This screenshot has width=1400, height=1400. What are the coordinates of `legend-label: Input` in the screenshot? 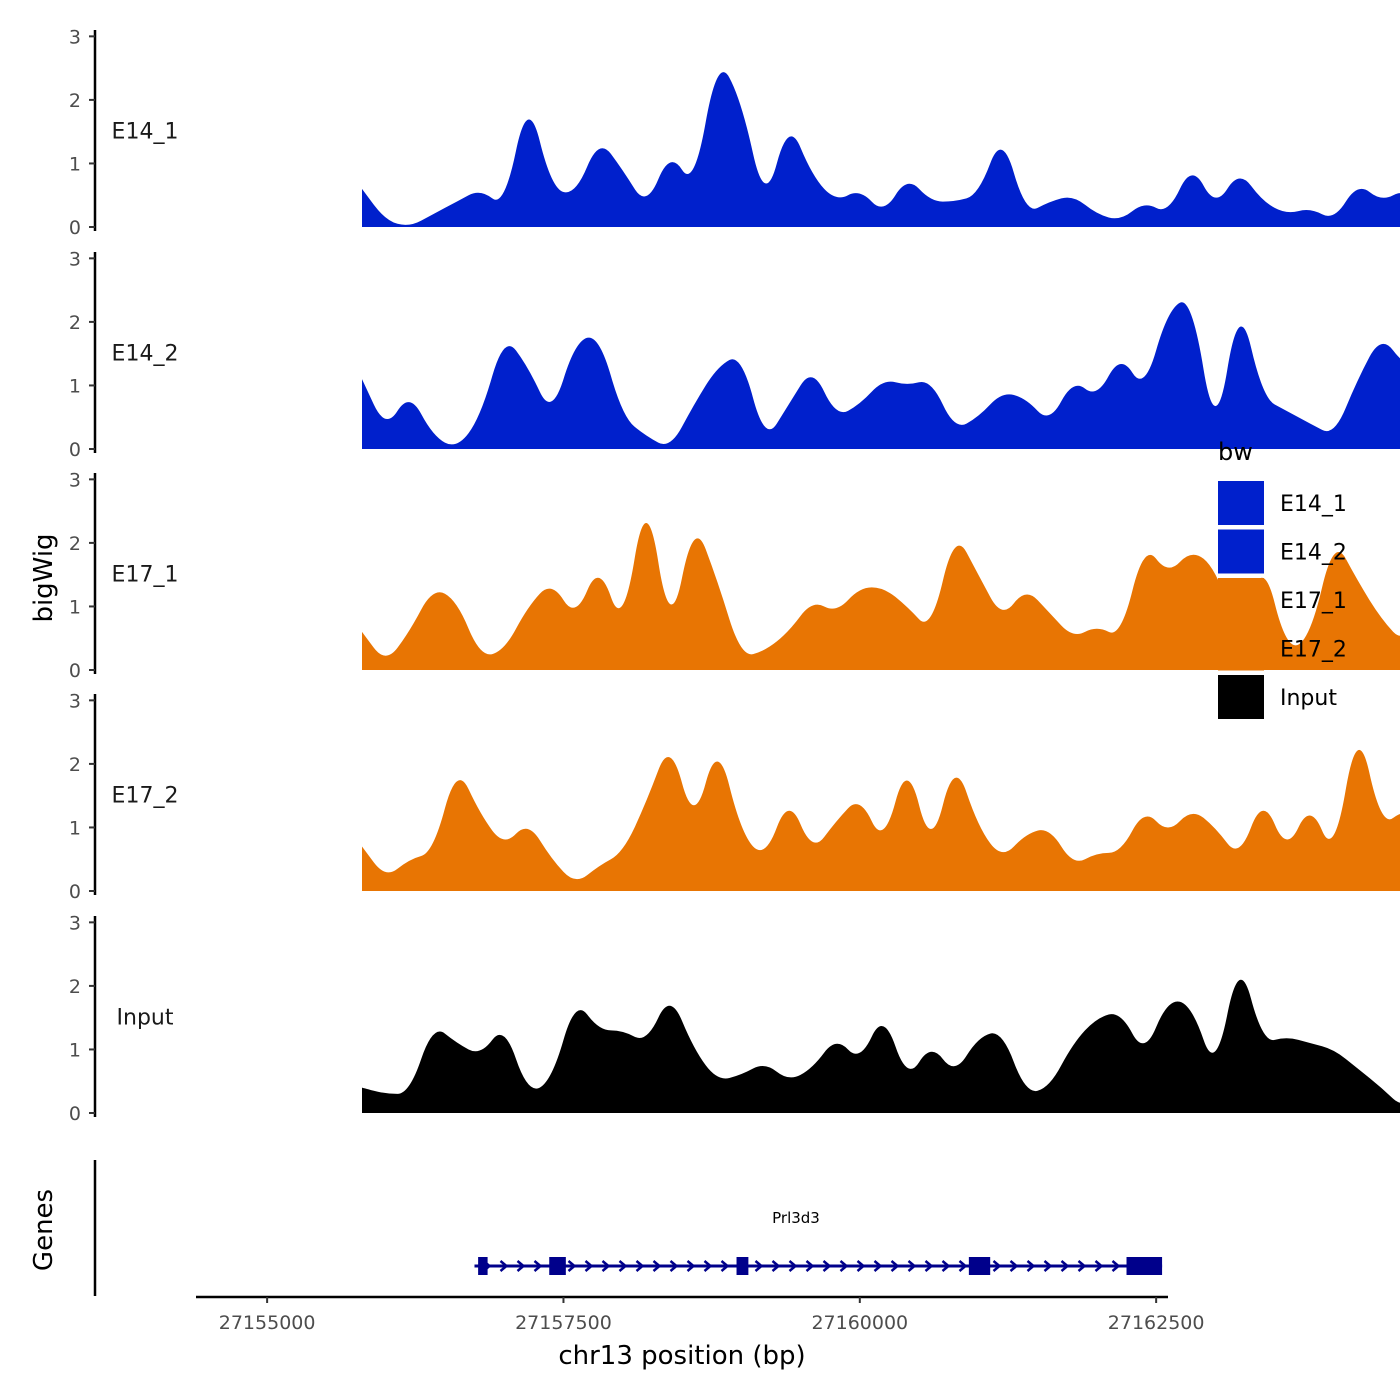 It's located at (1308, 698).